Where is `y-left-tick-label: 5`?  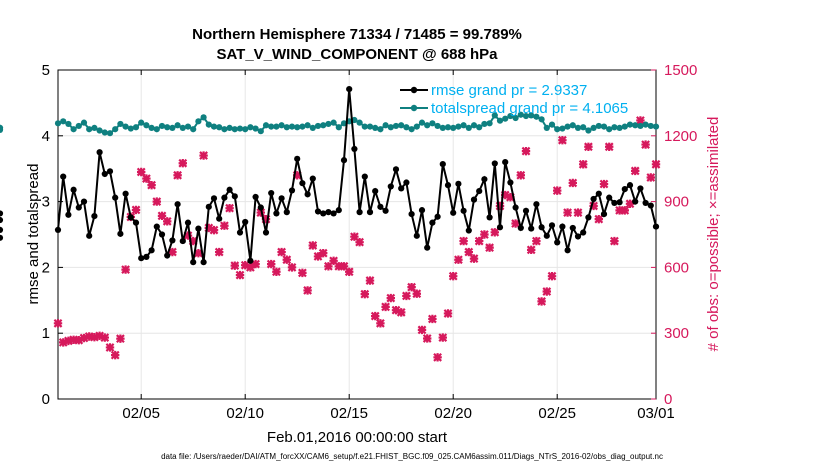 y-left-tick-label: 5 is located at coordinates (46, 70).